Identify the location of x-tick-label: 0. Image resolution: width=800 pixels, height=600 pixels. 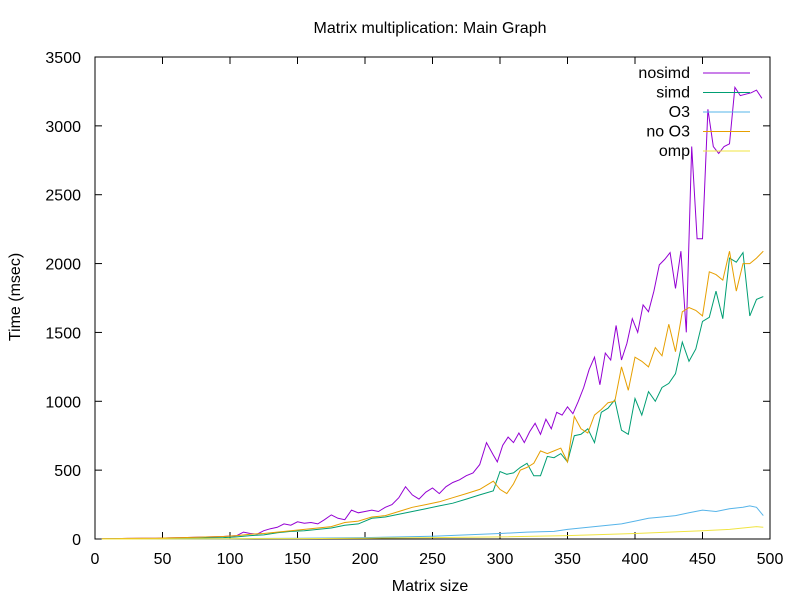
(95, 559).